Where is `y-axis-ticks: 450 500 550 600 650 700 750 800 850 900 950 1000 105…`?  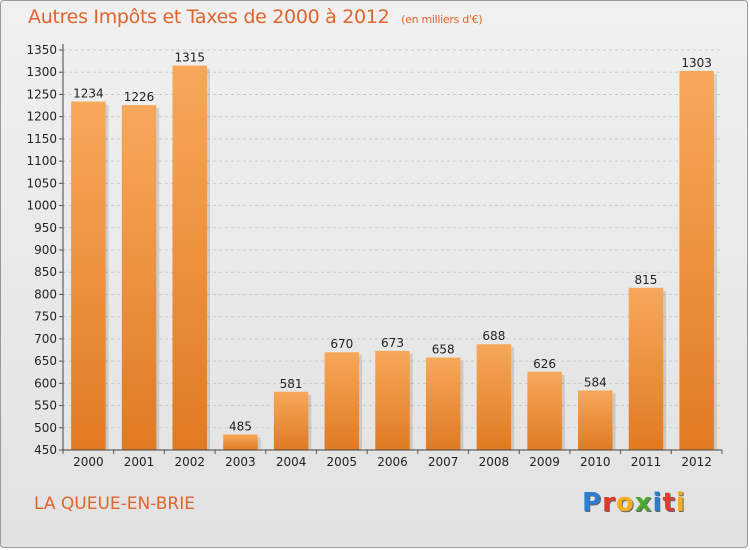
y-axis-ticks: 450 500 550 600 650 700 750 800 850 900 950 1000 105… is located at coordinates (44, 250).